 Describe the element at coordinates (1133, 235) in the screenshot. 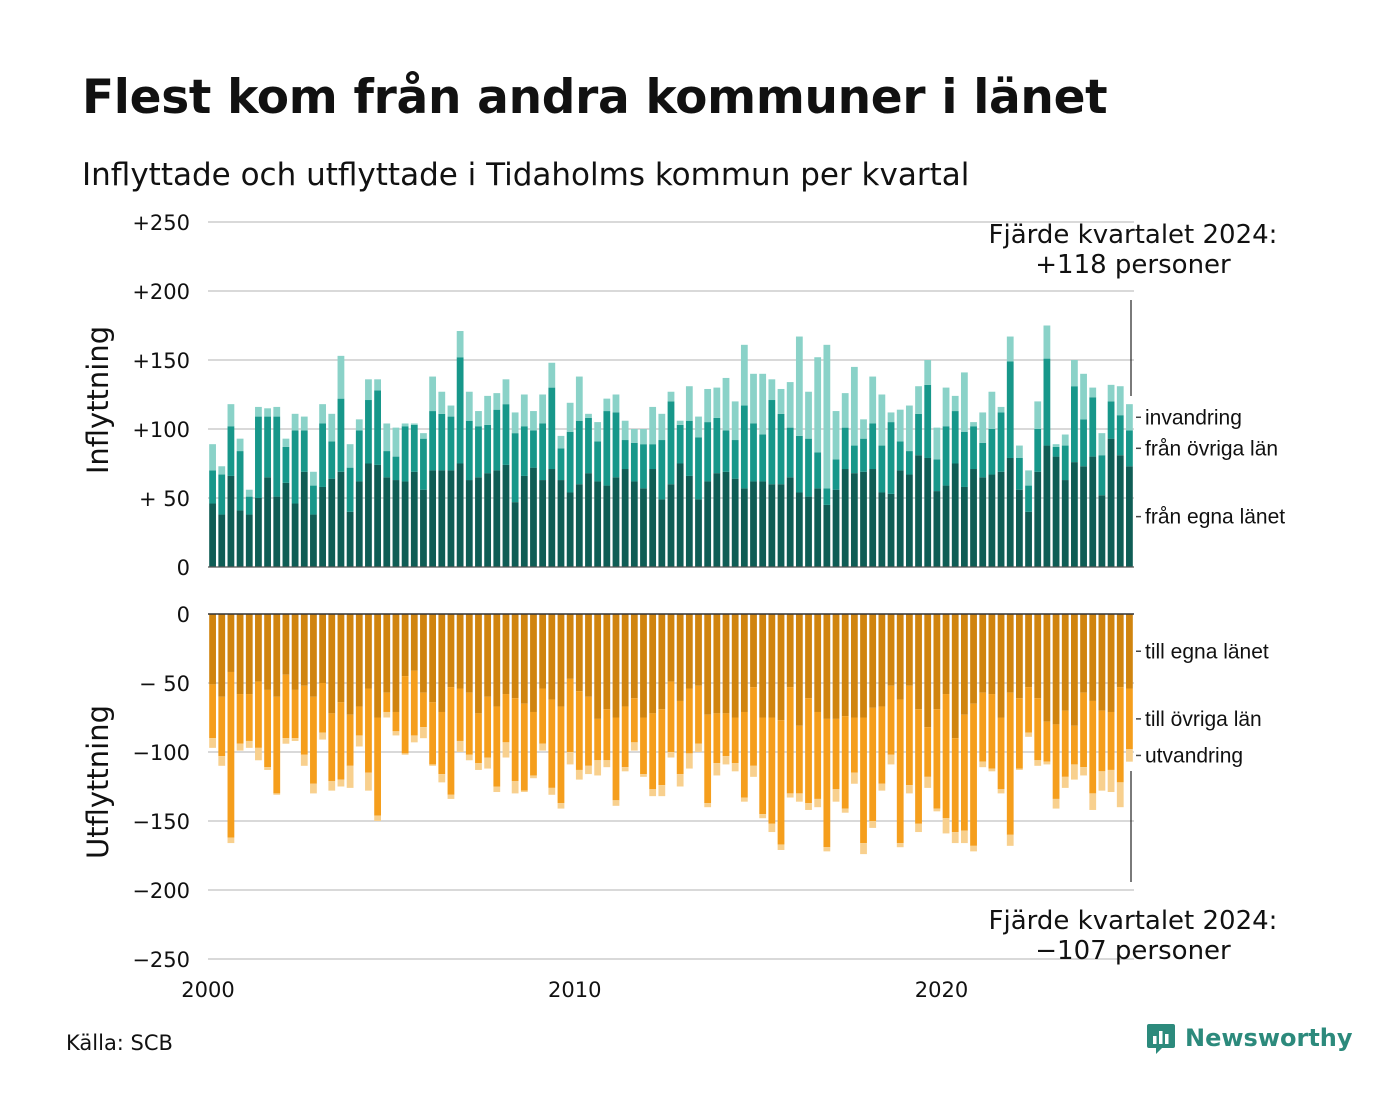

I see `annotation-text: Fjärde kvartalet 2024:` at that location.